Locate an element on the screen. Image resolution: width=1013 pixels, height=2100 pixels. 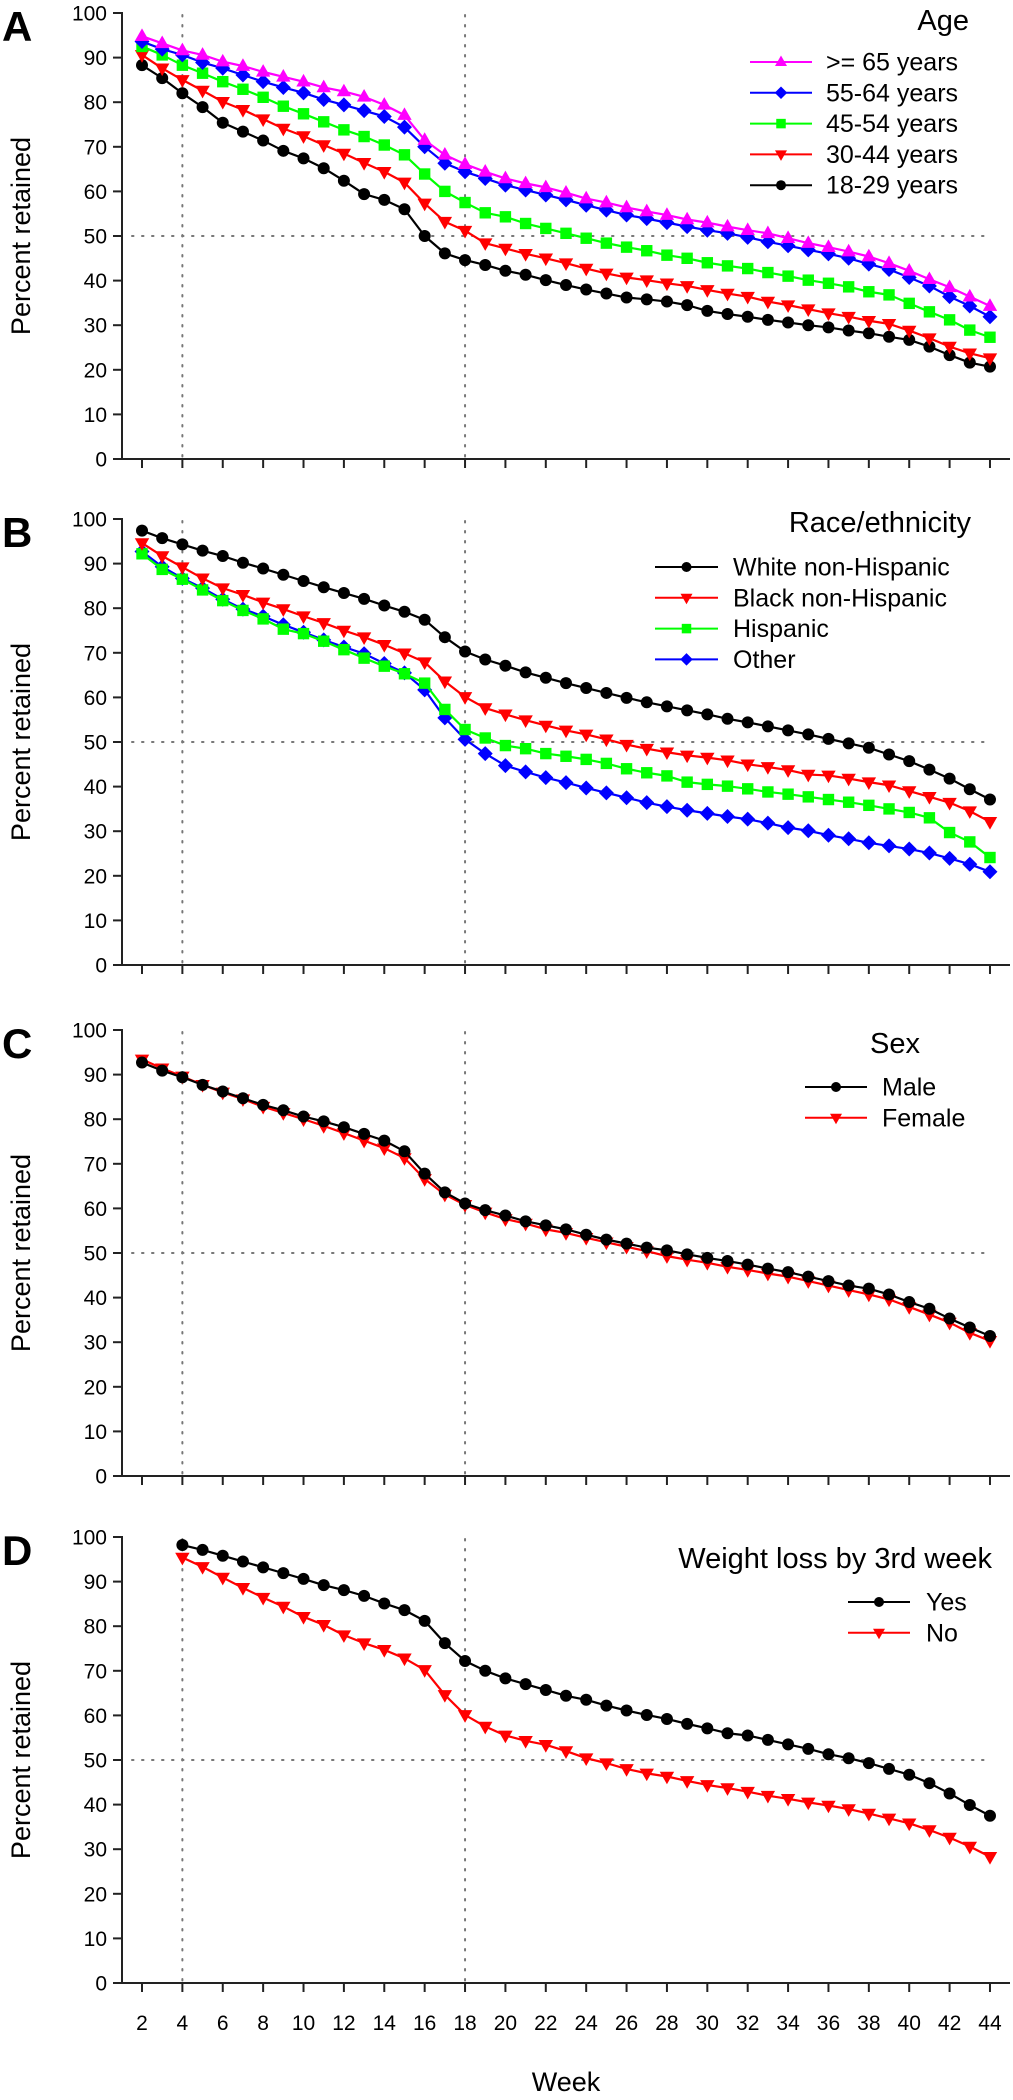
x-tick-label: 42 is located at coordinates (949, 2023).